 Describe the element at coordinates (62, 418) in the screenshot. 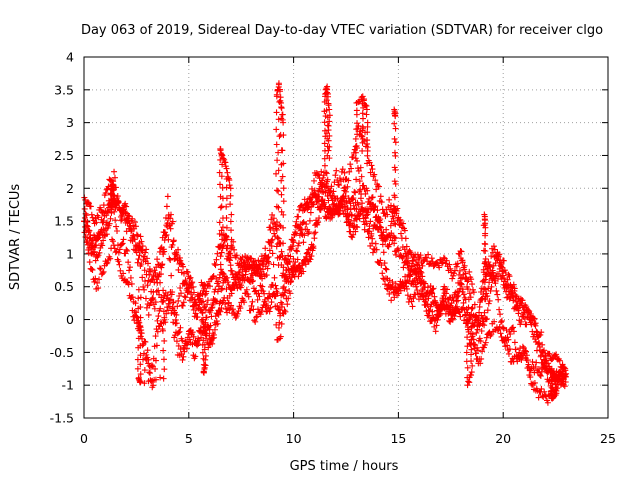

I see `y-tick-label: -1.5` at that location.